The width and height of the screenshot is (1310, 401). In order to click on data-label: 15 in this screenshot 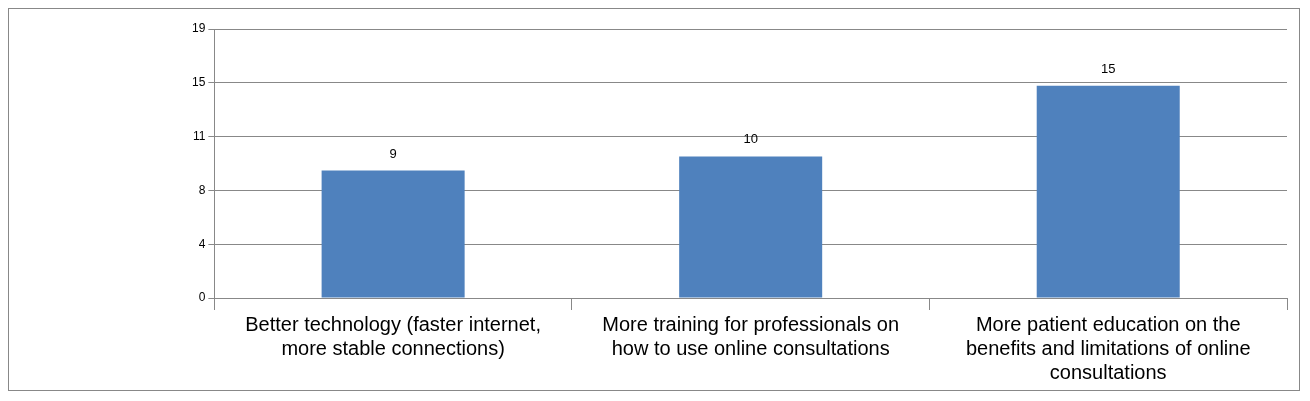, I will do `click(1108, 68)`.